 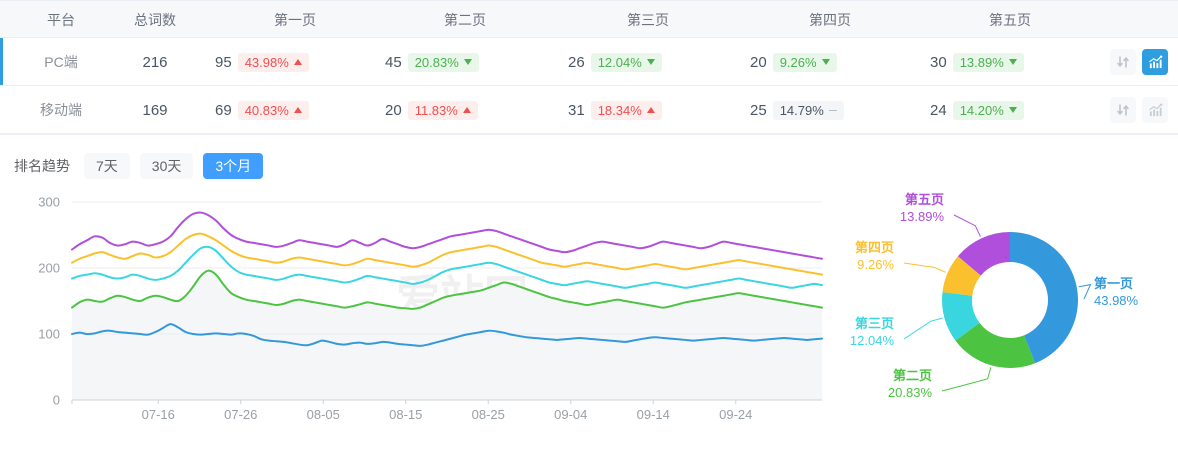 I want to click on donut-label-value-4: 9.26%, so click(x=875, y=264).